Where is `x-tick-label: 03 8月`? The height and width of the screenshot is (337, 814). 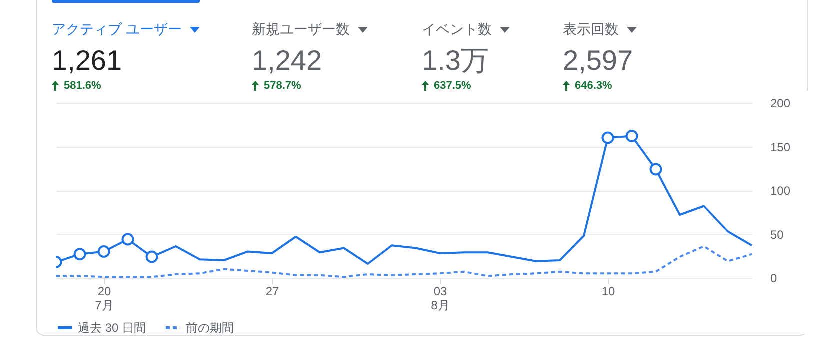 x-tick-label: 03 8月 is located at coordinates (440, 298).